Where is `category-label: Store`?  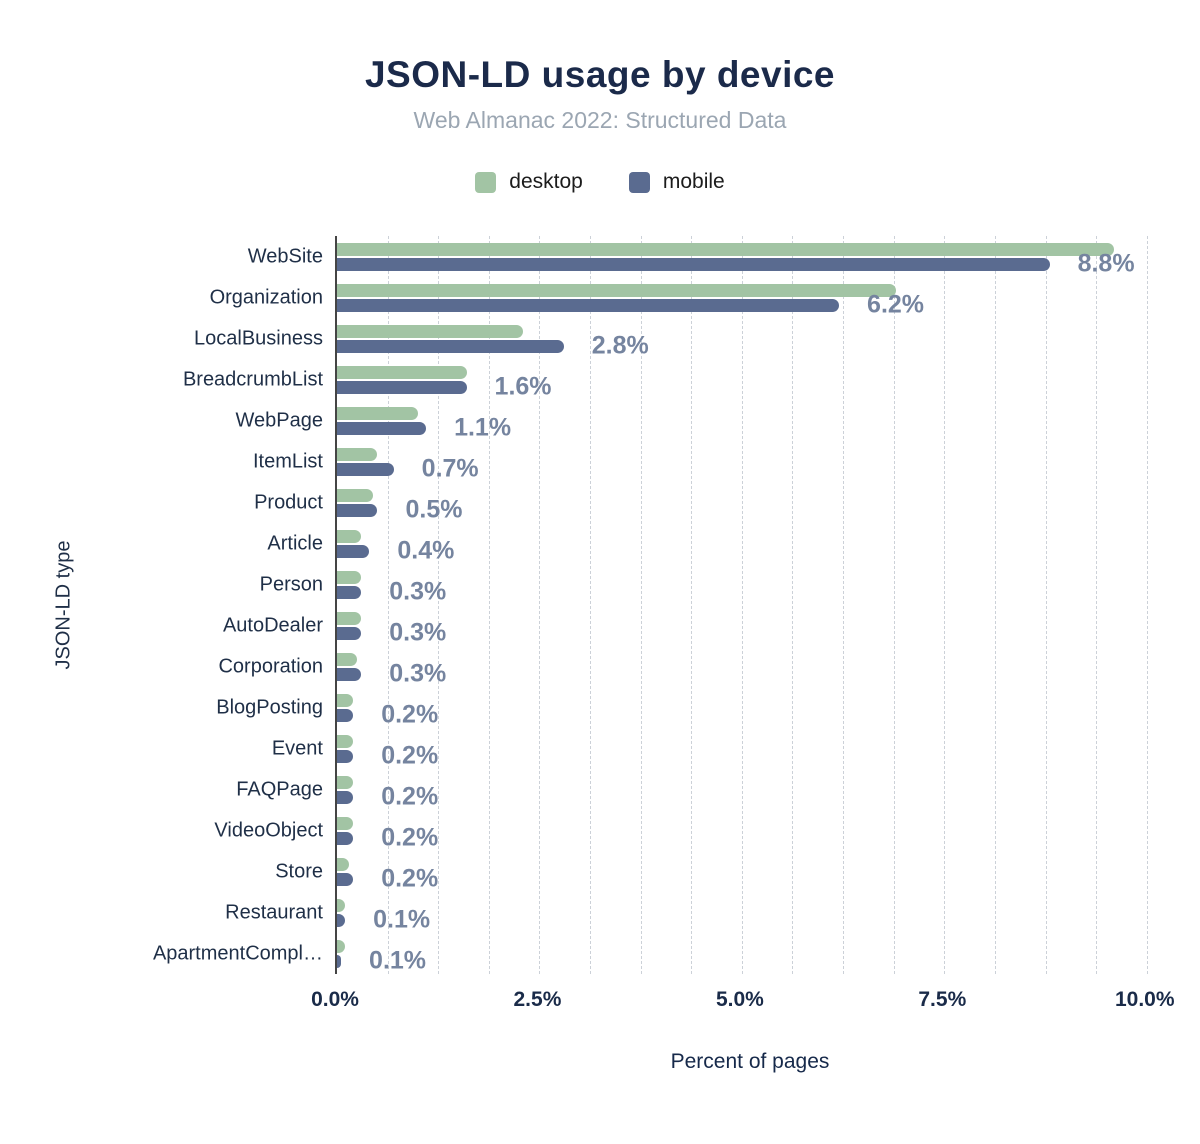 category-label: Store is located at coordinates (299, 871).